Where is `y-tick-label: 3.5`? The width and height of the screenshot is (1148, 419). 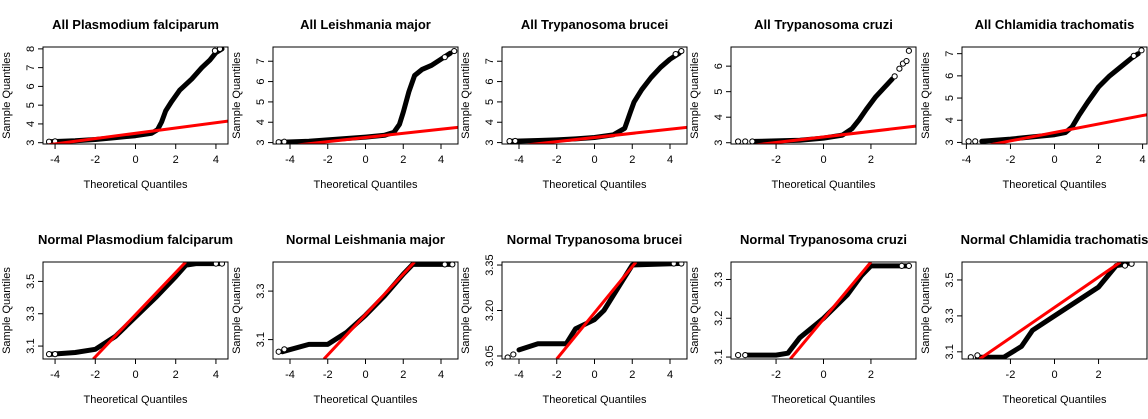 y-tick-label: 3.5 is located at coordinates (950, 279).